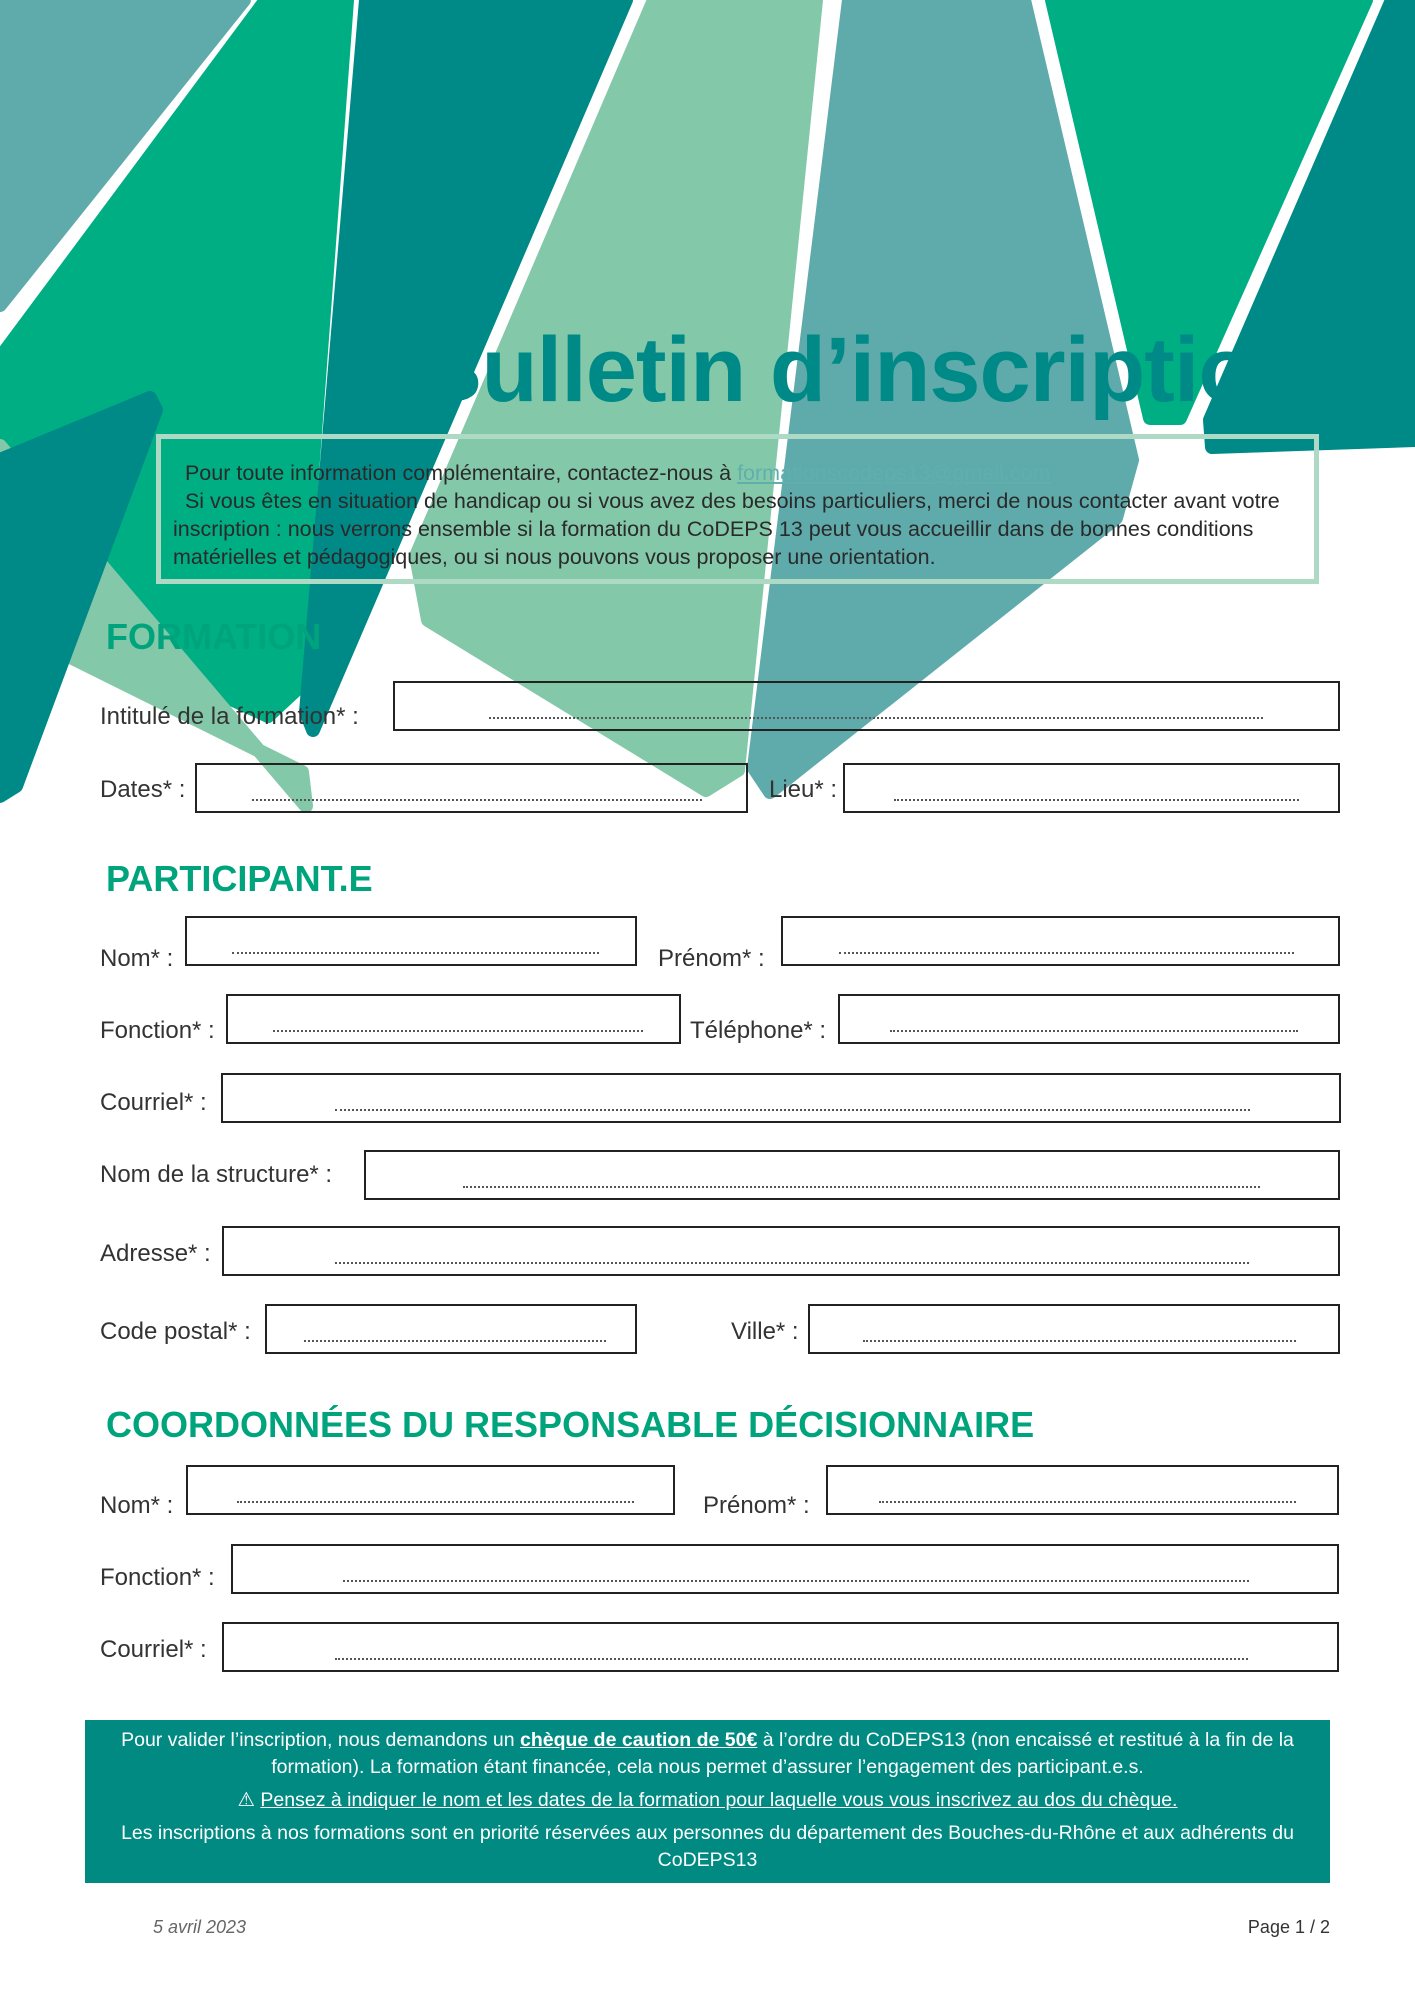  What do you see at coordinates (451, 1329) in the screenshot?
I see `code-postal-field` at bounding box center [451, 1329].